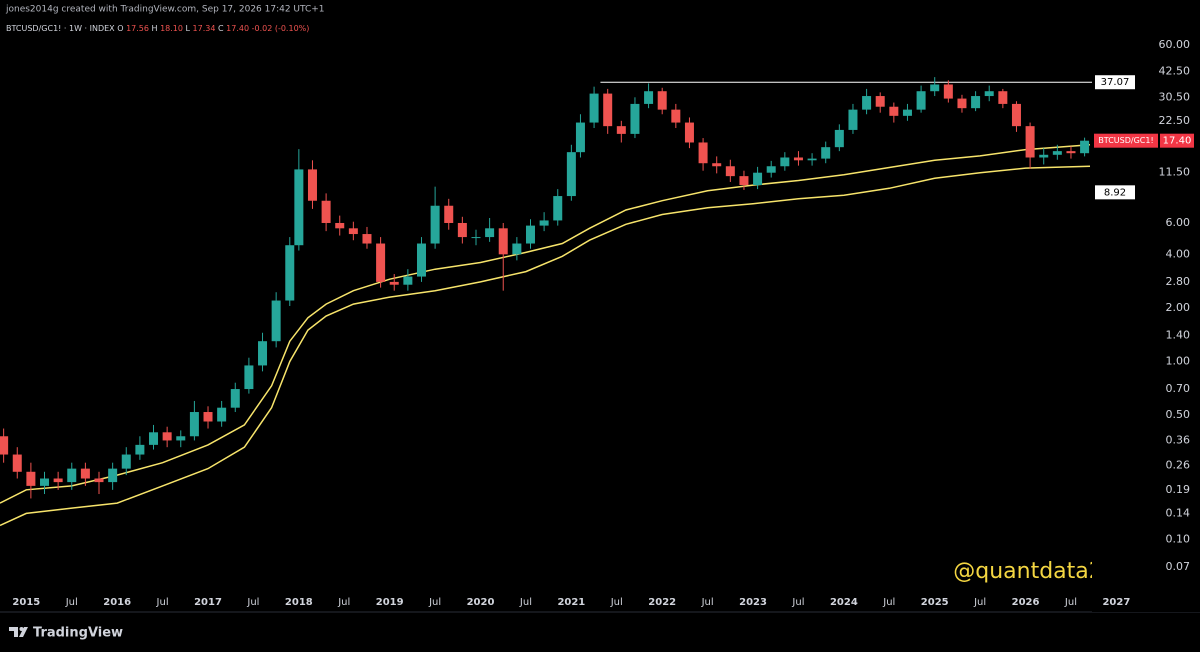  I want to click on symbol-box-label: BTCUSD/GC1!, so click(1125, 140).